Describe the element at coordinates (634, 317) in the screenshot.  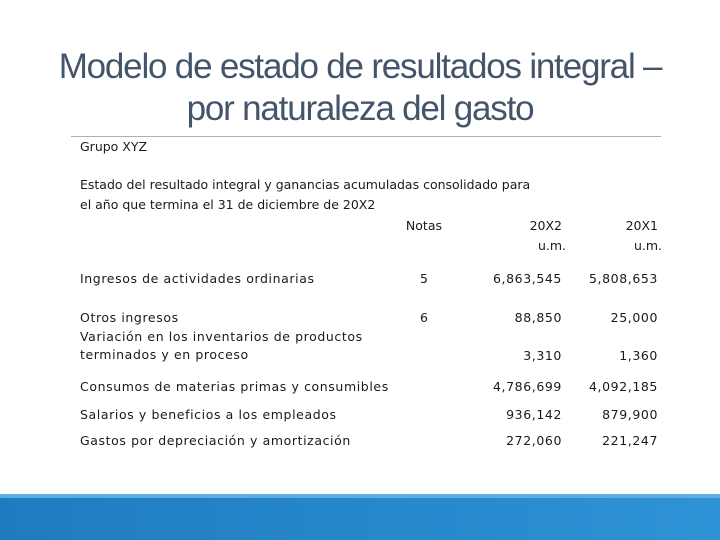
I see `row-value-20x1: 25,000` at that location.